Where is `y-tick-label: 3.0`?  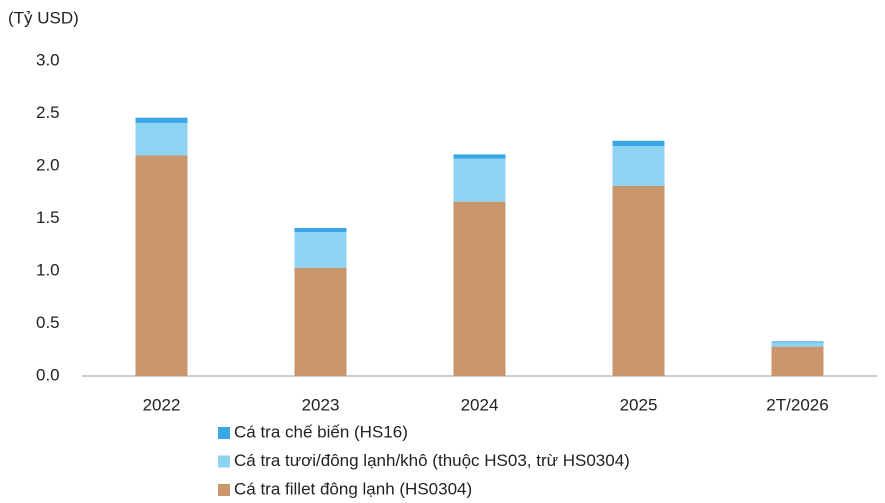 y-tick-label: 3.0 is located at coordinates (48, 59).